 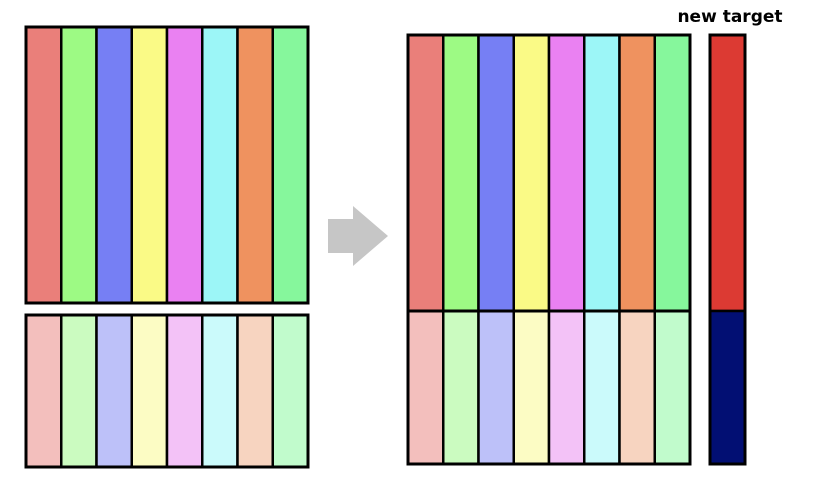 I want to click on right-feature-block-bottom, so click(x=549, y=387).